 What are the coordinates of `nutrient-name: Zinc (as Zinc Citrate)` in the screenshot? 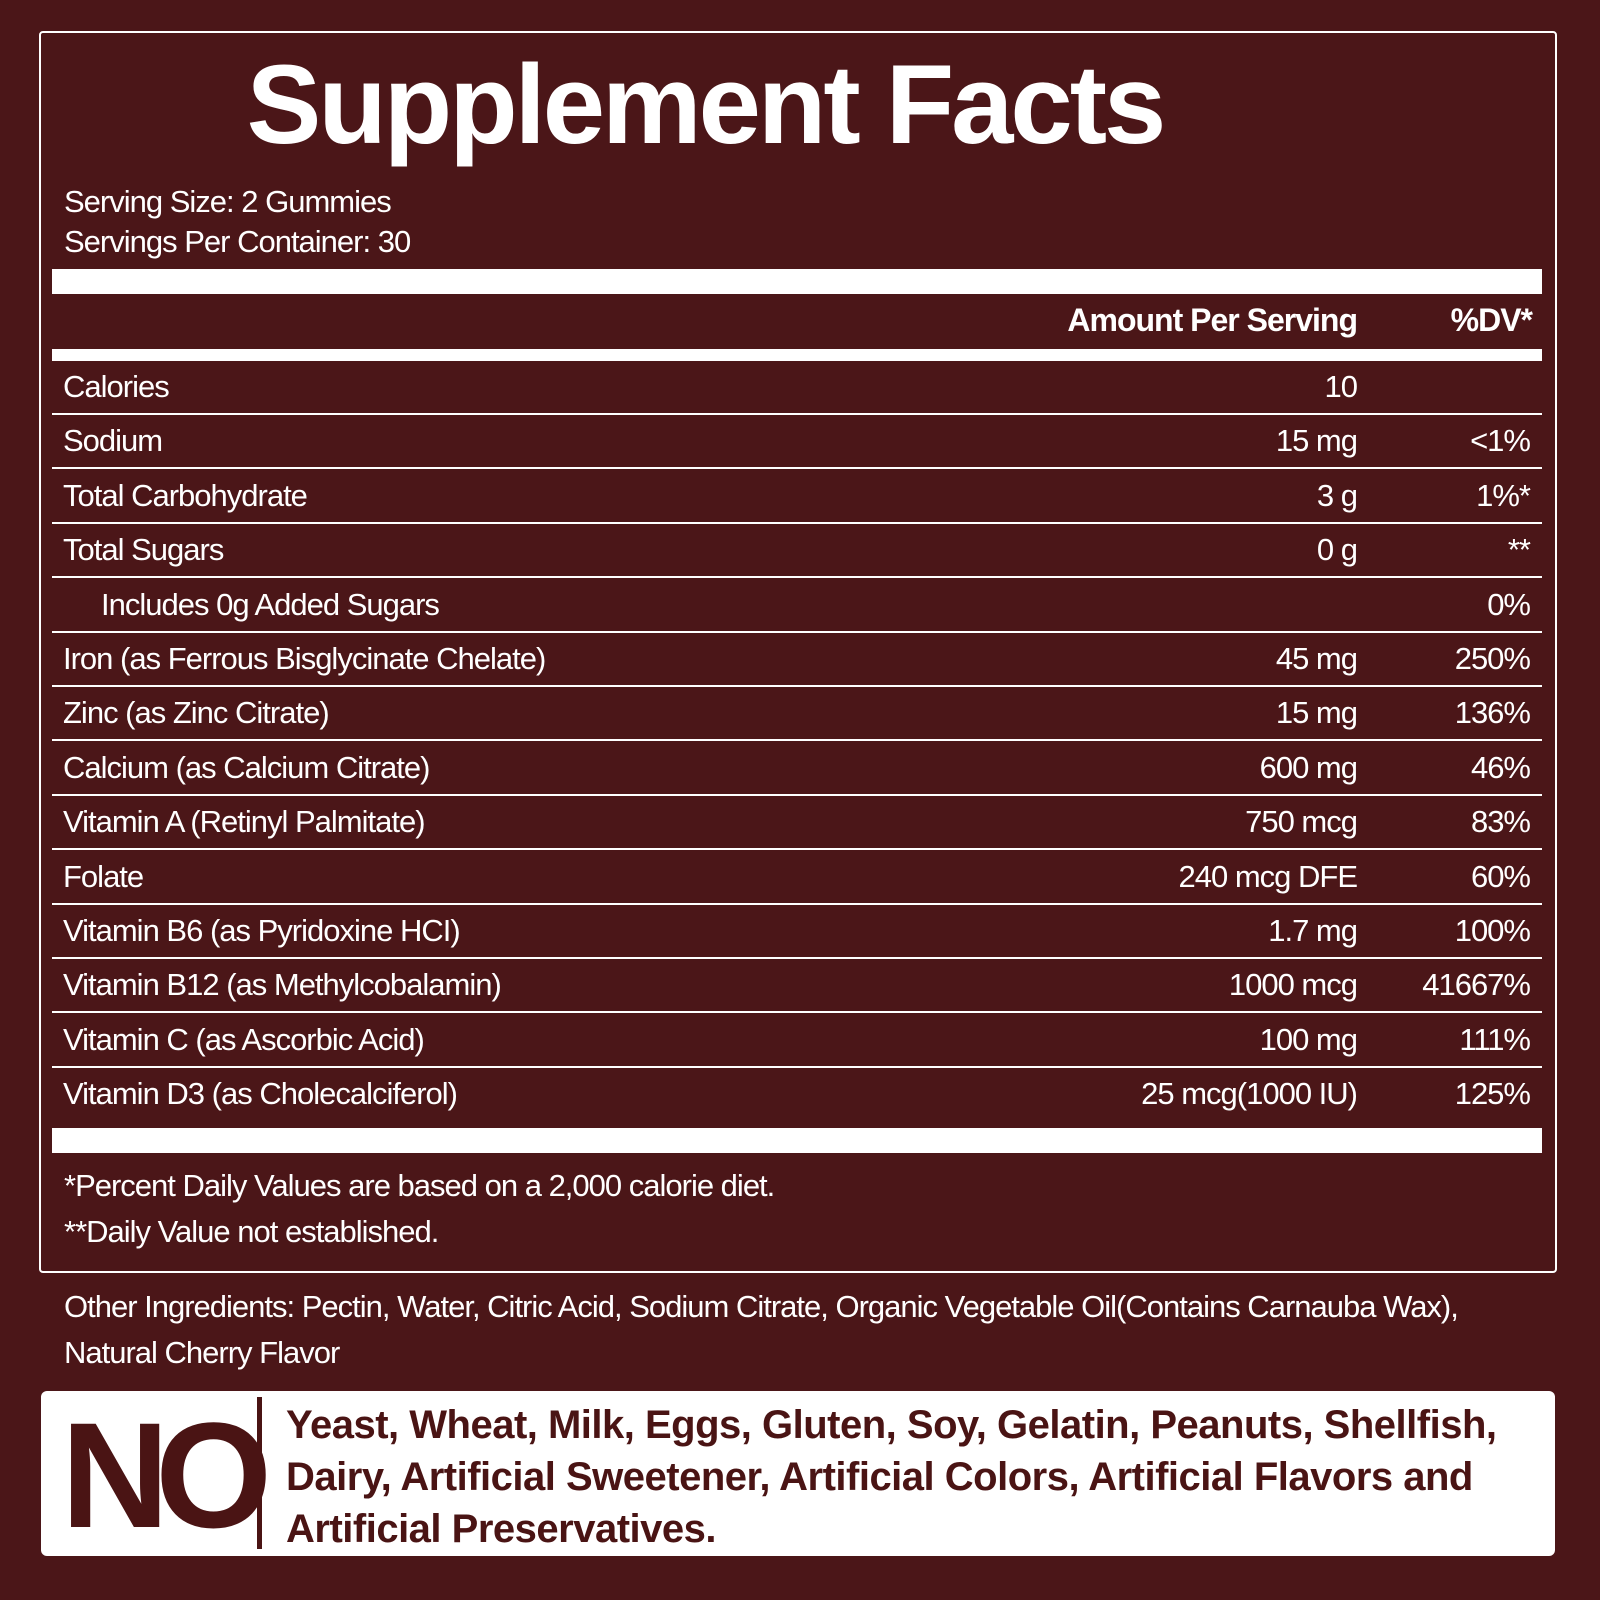 It's located at (196, 713).